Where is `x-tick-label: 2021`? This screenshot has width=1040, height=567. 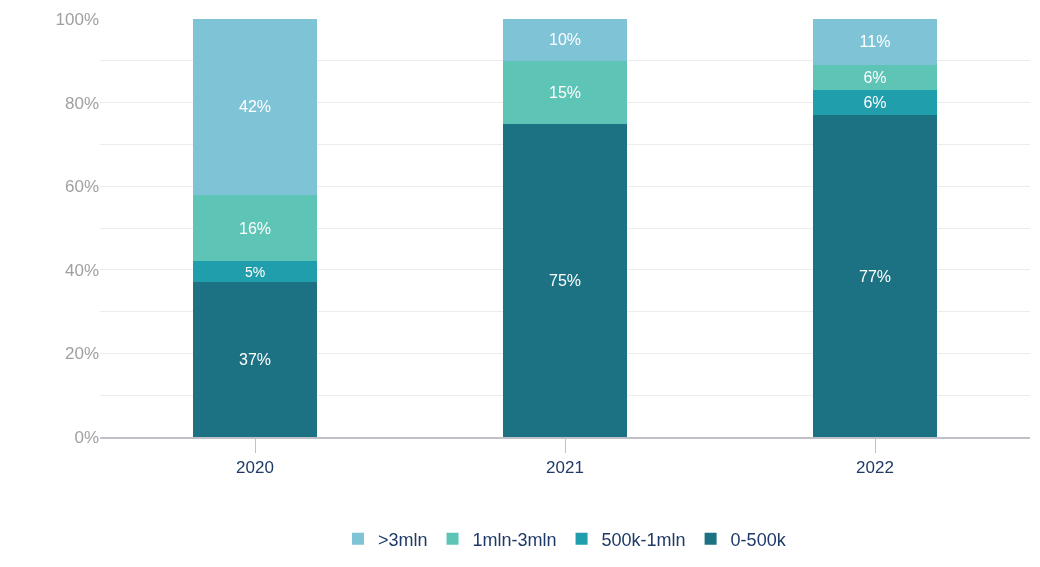
x-tick-label: 2021 is located at coordinates (565, 468).